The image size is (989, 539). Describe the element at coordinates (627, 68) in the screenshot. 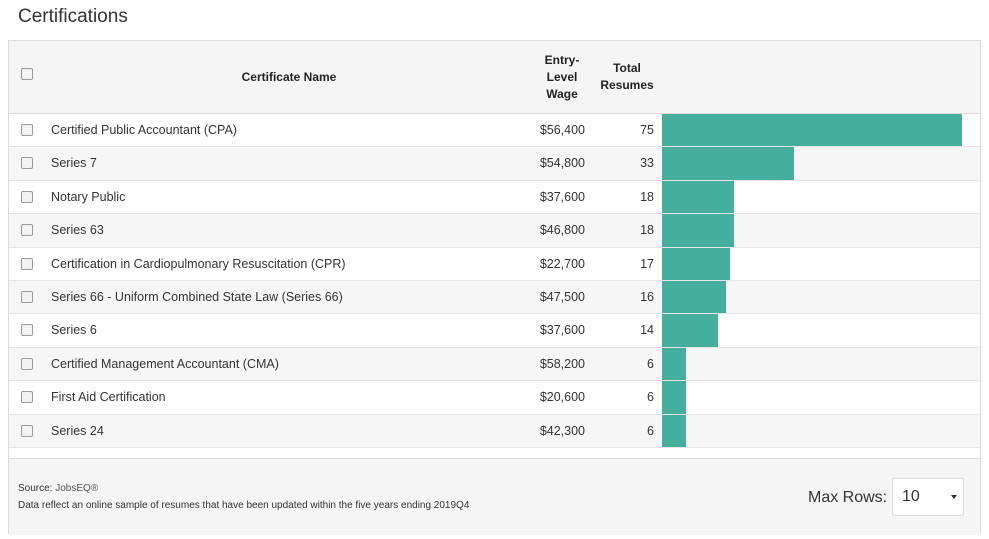

I see `total-header-line: Total` at that location.